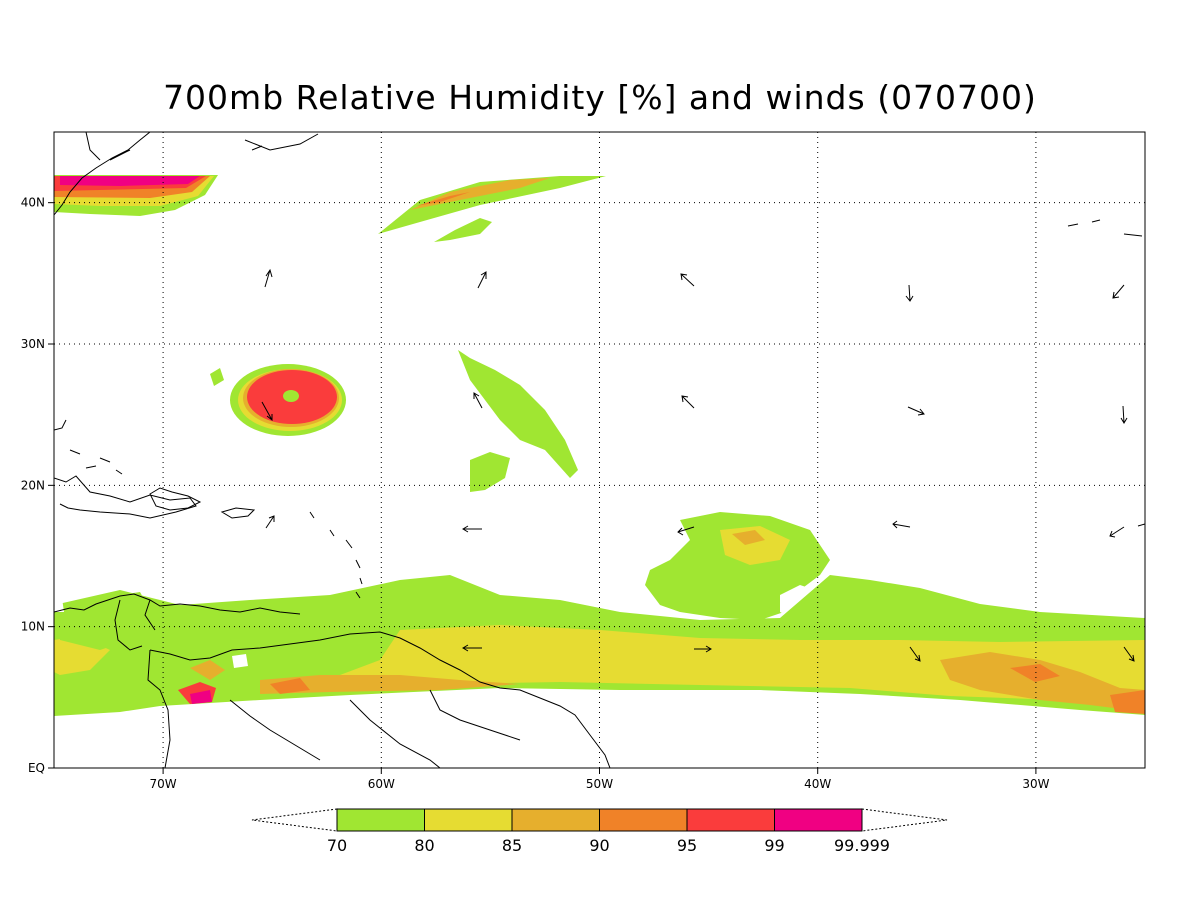 This screenshot has width=1200, height=900. Describe the element at coordinates (817, 784) in the screenshot. I see `lon-tick-label: 40W` at that location.